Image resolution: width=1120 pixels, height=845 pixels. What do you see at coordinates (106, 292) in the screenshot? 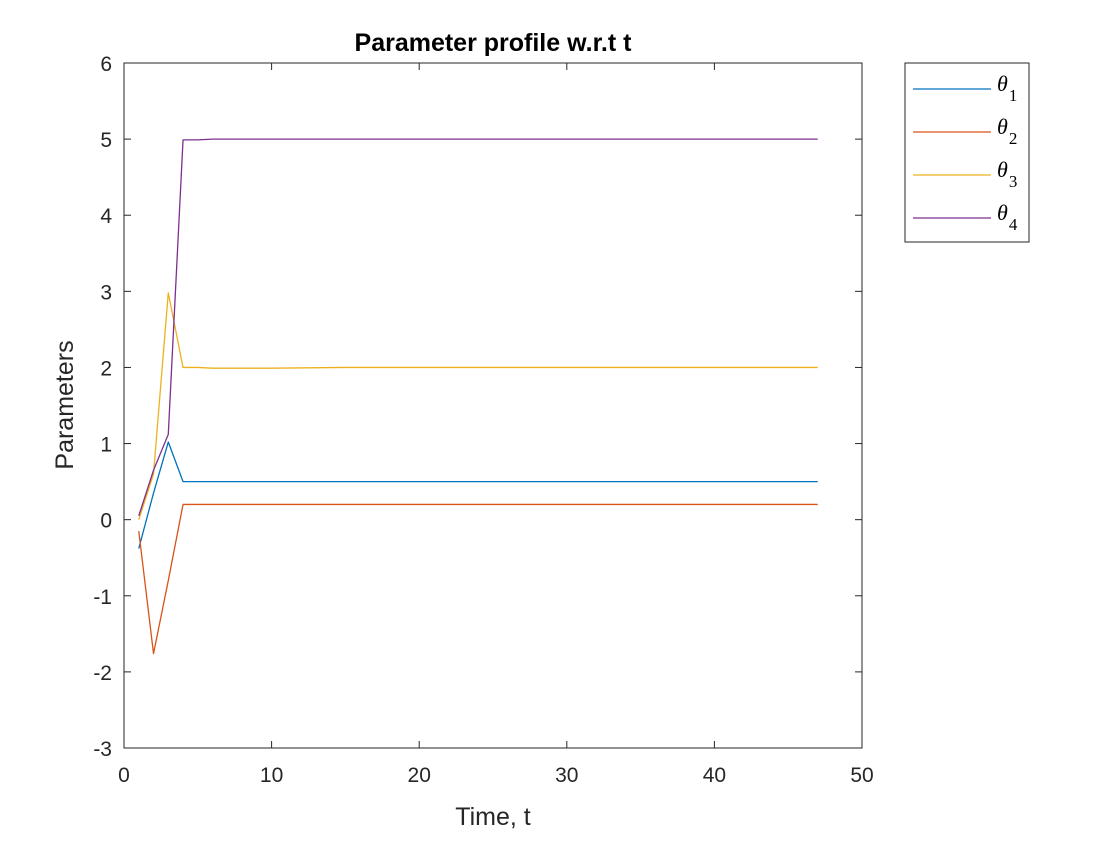
I see `y-tick-label: 3` at bounding box center [106, 292].